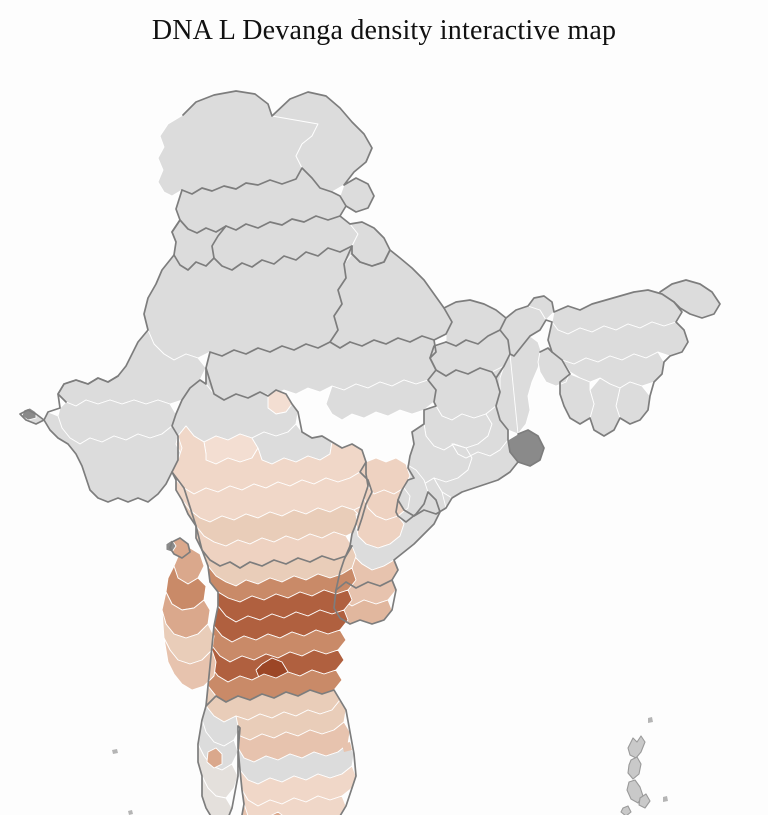  Describe the element at coordinates (113, 416) in the screenshot. I see `region-gujarat` at that location.